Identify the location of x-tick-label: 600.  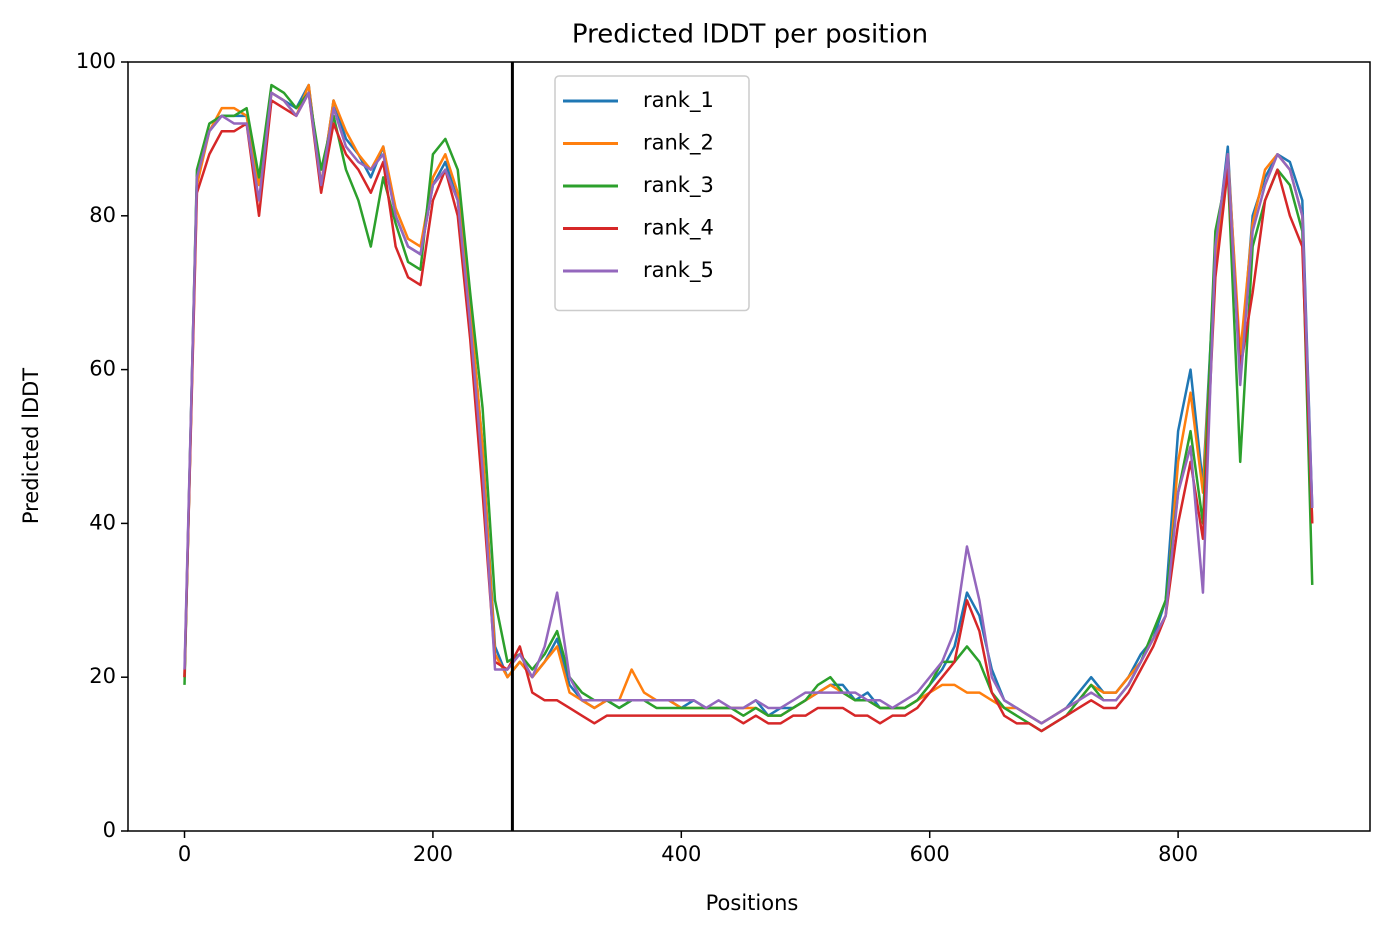
(930, 854).